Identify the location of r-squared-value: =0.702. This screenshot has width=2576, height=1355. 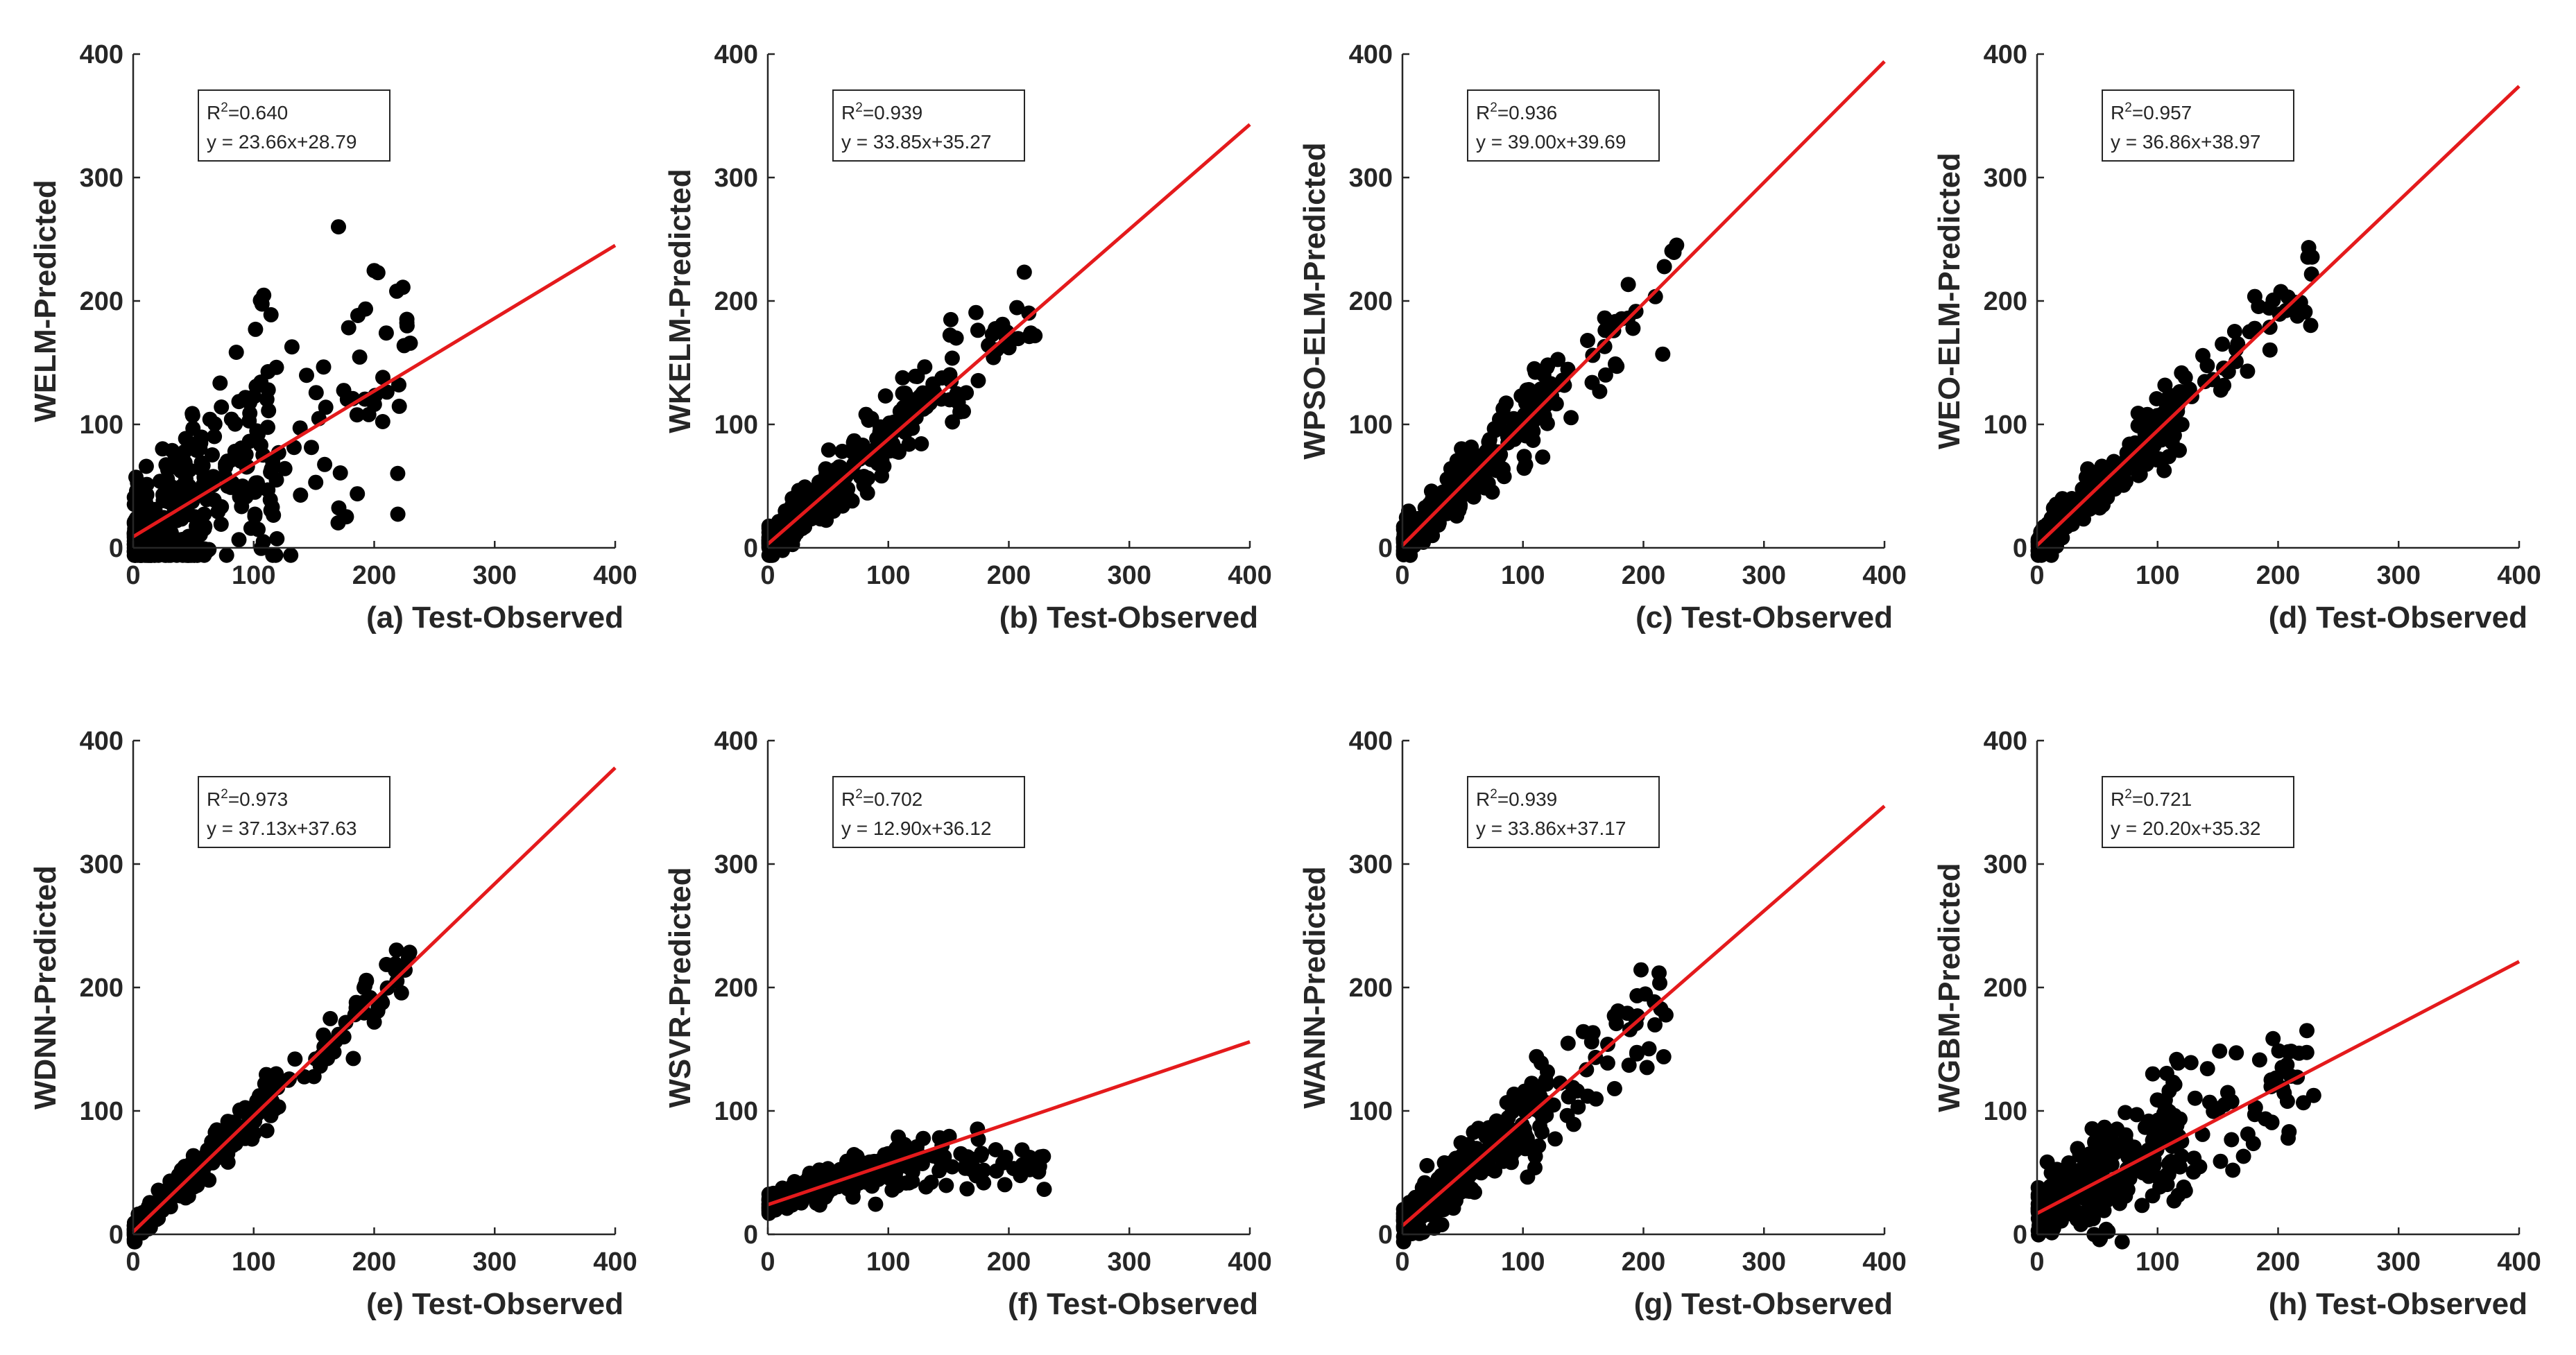
(892, 799).